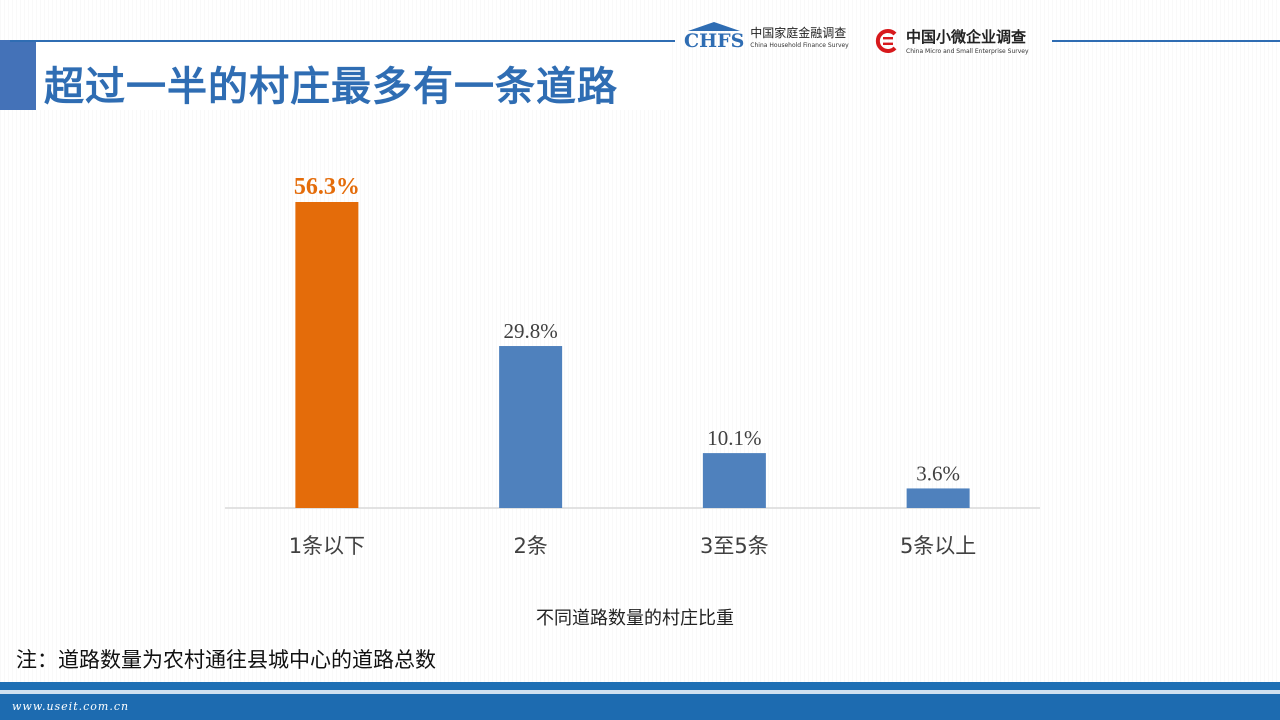 Image resolution: width=1280 pixels, height=720 pixels. Describe the element at coordinates (734, 438) in the screenshot. I see `data-label-3: 10.1%` at that location.